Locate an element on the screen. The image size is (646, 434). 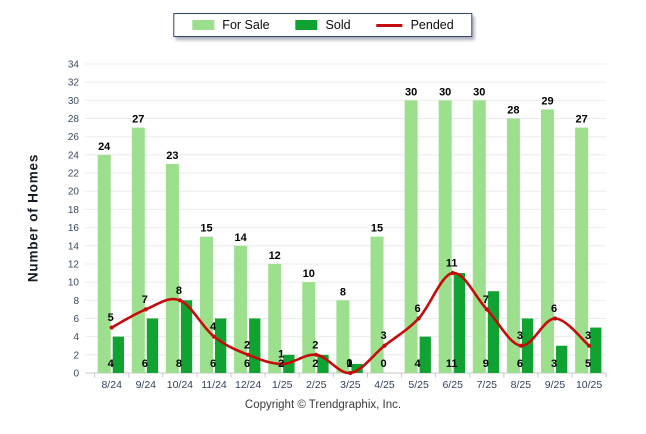
x-axis-tick-label: 10/24 is located at coordinates (180, 385).